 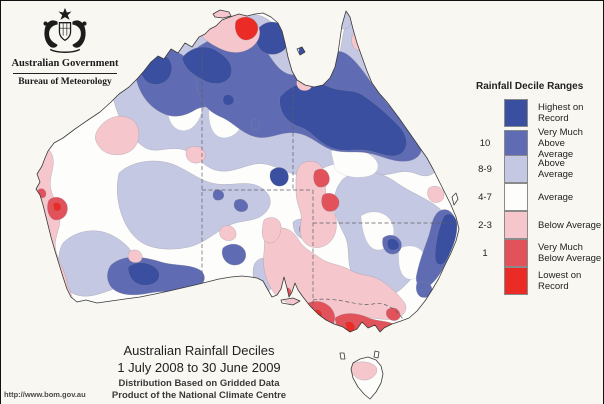 I want to click on legend-range-label: Above Average, so click(x=556, y=169).